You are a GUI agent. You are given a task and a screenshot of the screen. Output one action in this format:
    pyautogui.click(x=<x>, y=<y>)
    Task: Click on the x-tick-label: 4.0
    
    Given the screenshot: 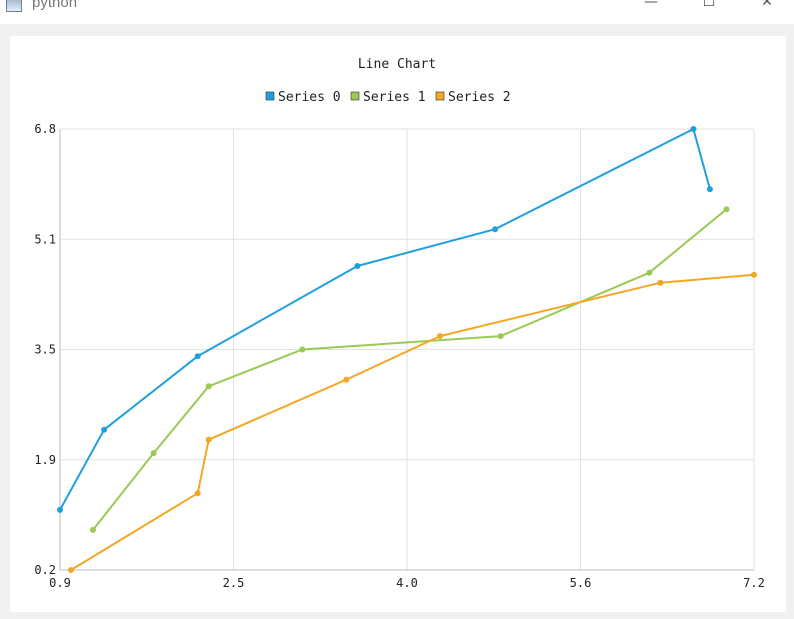 What is the action you would take?
    pyautogui.click(x=407, y=583)
    